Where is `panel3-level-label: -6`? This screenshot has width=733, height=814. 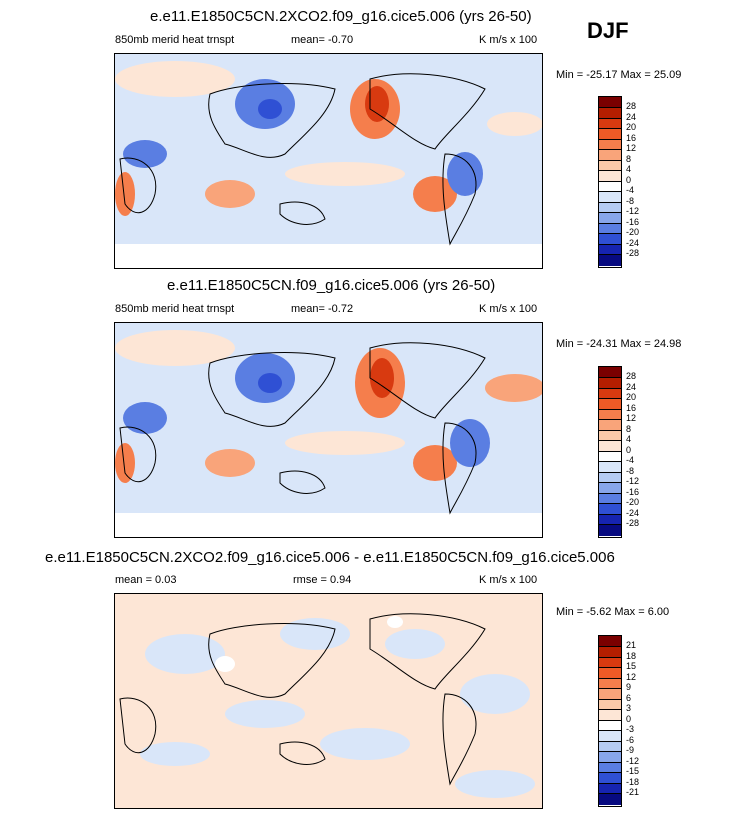 panel3-level-label: -6 is located at coordinates (630, 740).